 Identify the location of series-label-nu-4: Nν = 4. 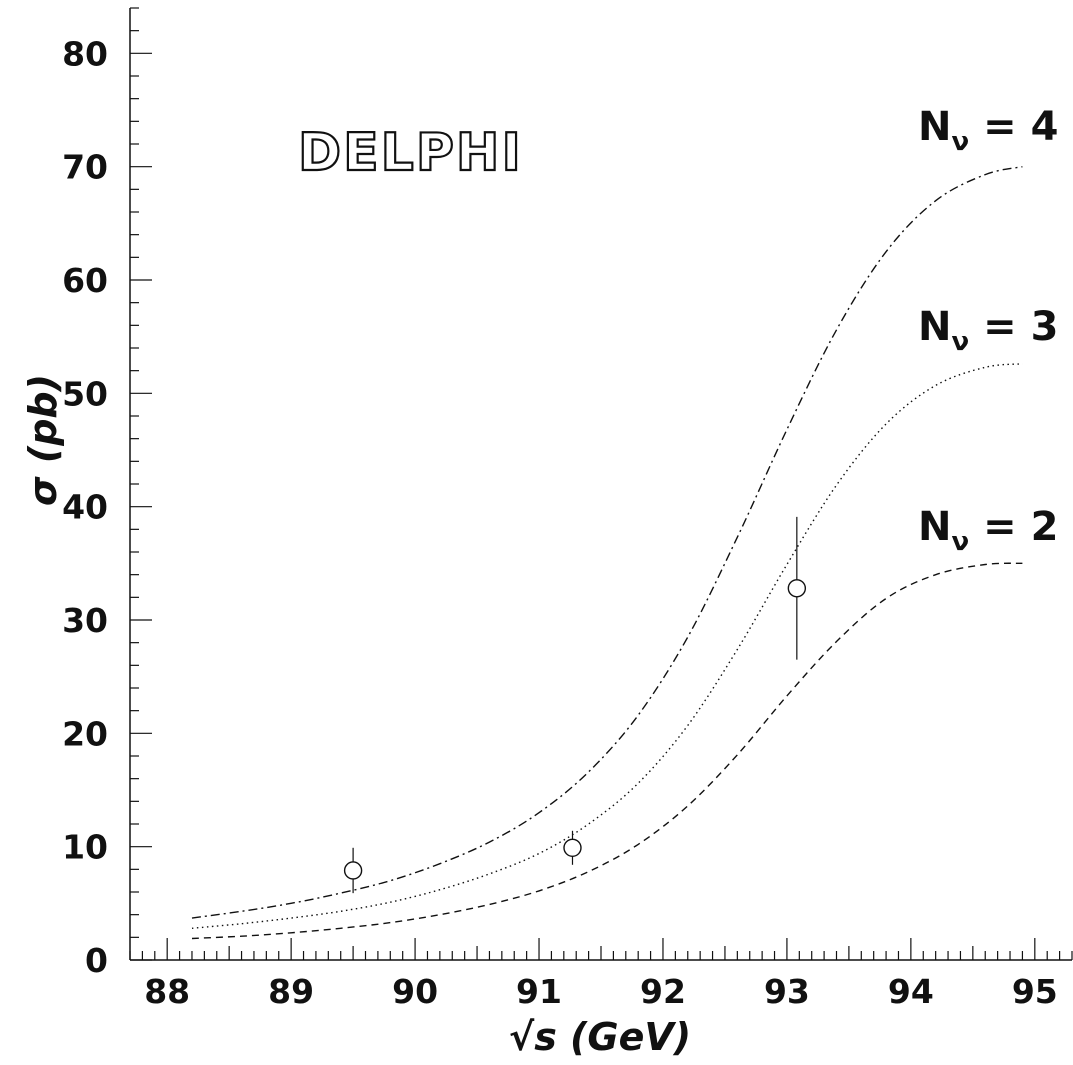
(988, 130).